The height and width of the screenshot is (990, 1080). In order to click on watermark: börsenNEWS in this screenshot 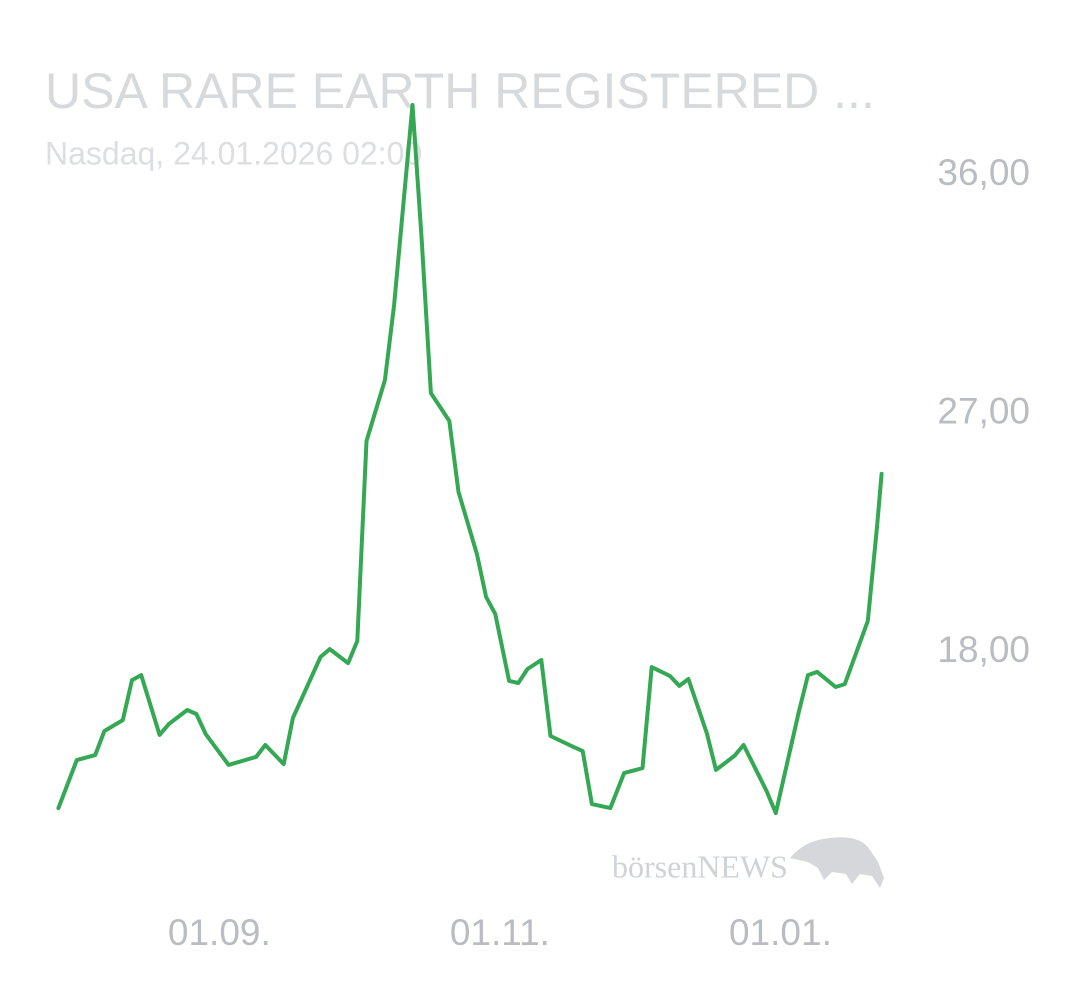, I will do `click(700, 866)`.